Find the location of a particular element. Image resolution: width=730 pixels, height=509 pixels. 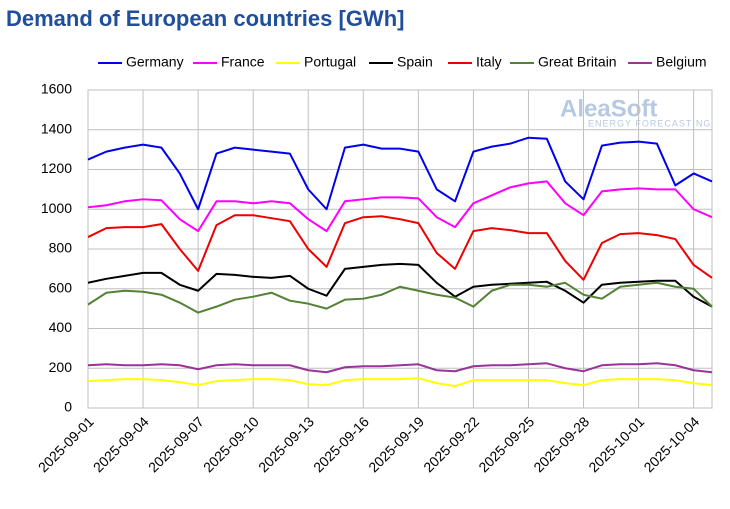

legend-label: Belgium is located at coordinates (681, 62).